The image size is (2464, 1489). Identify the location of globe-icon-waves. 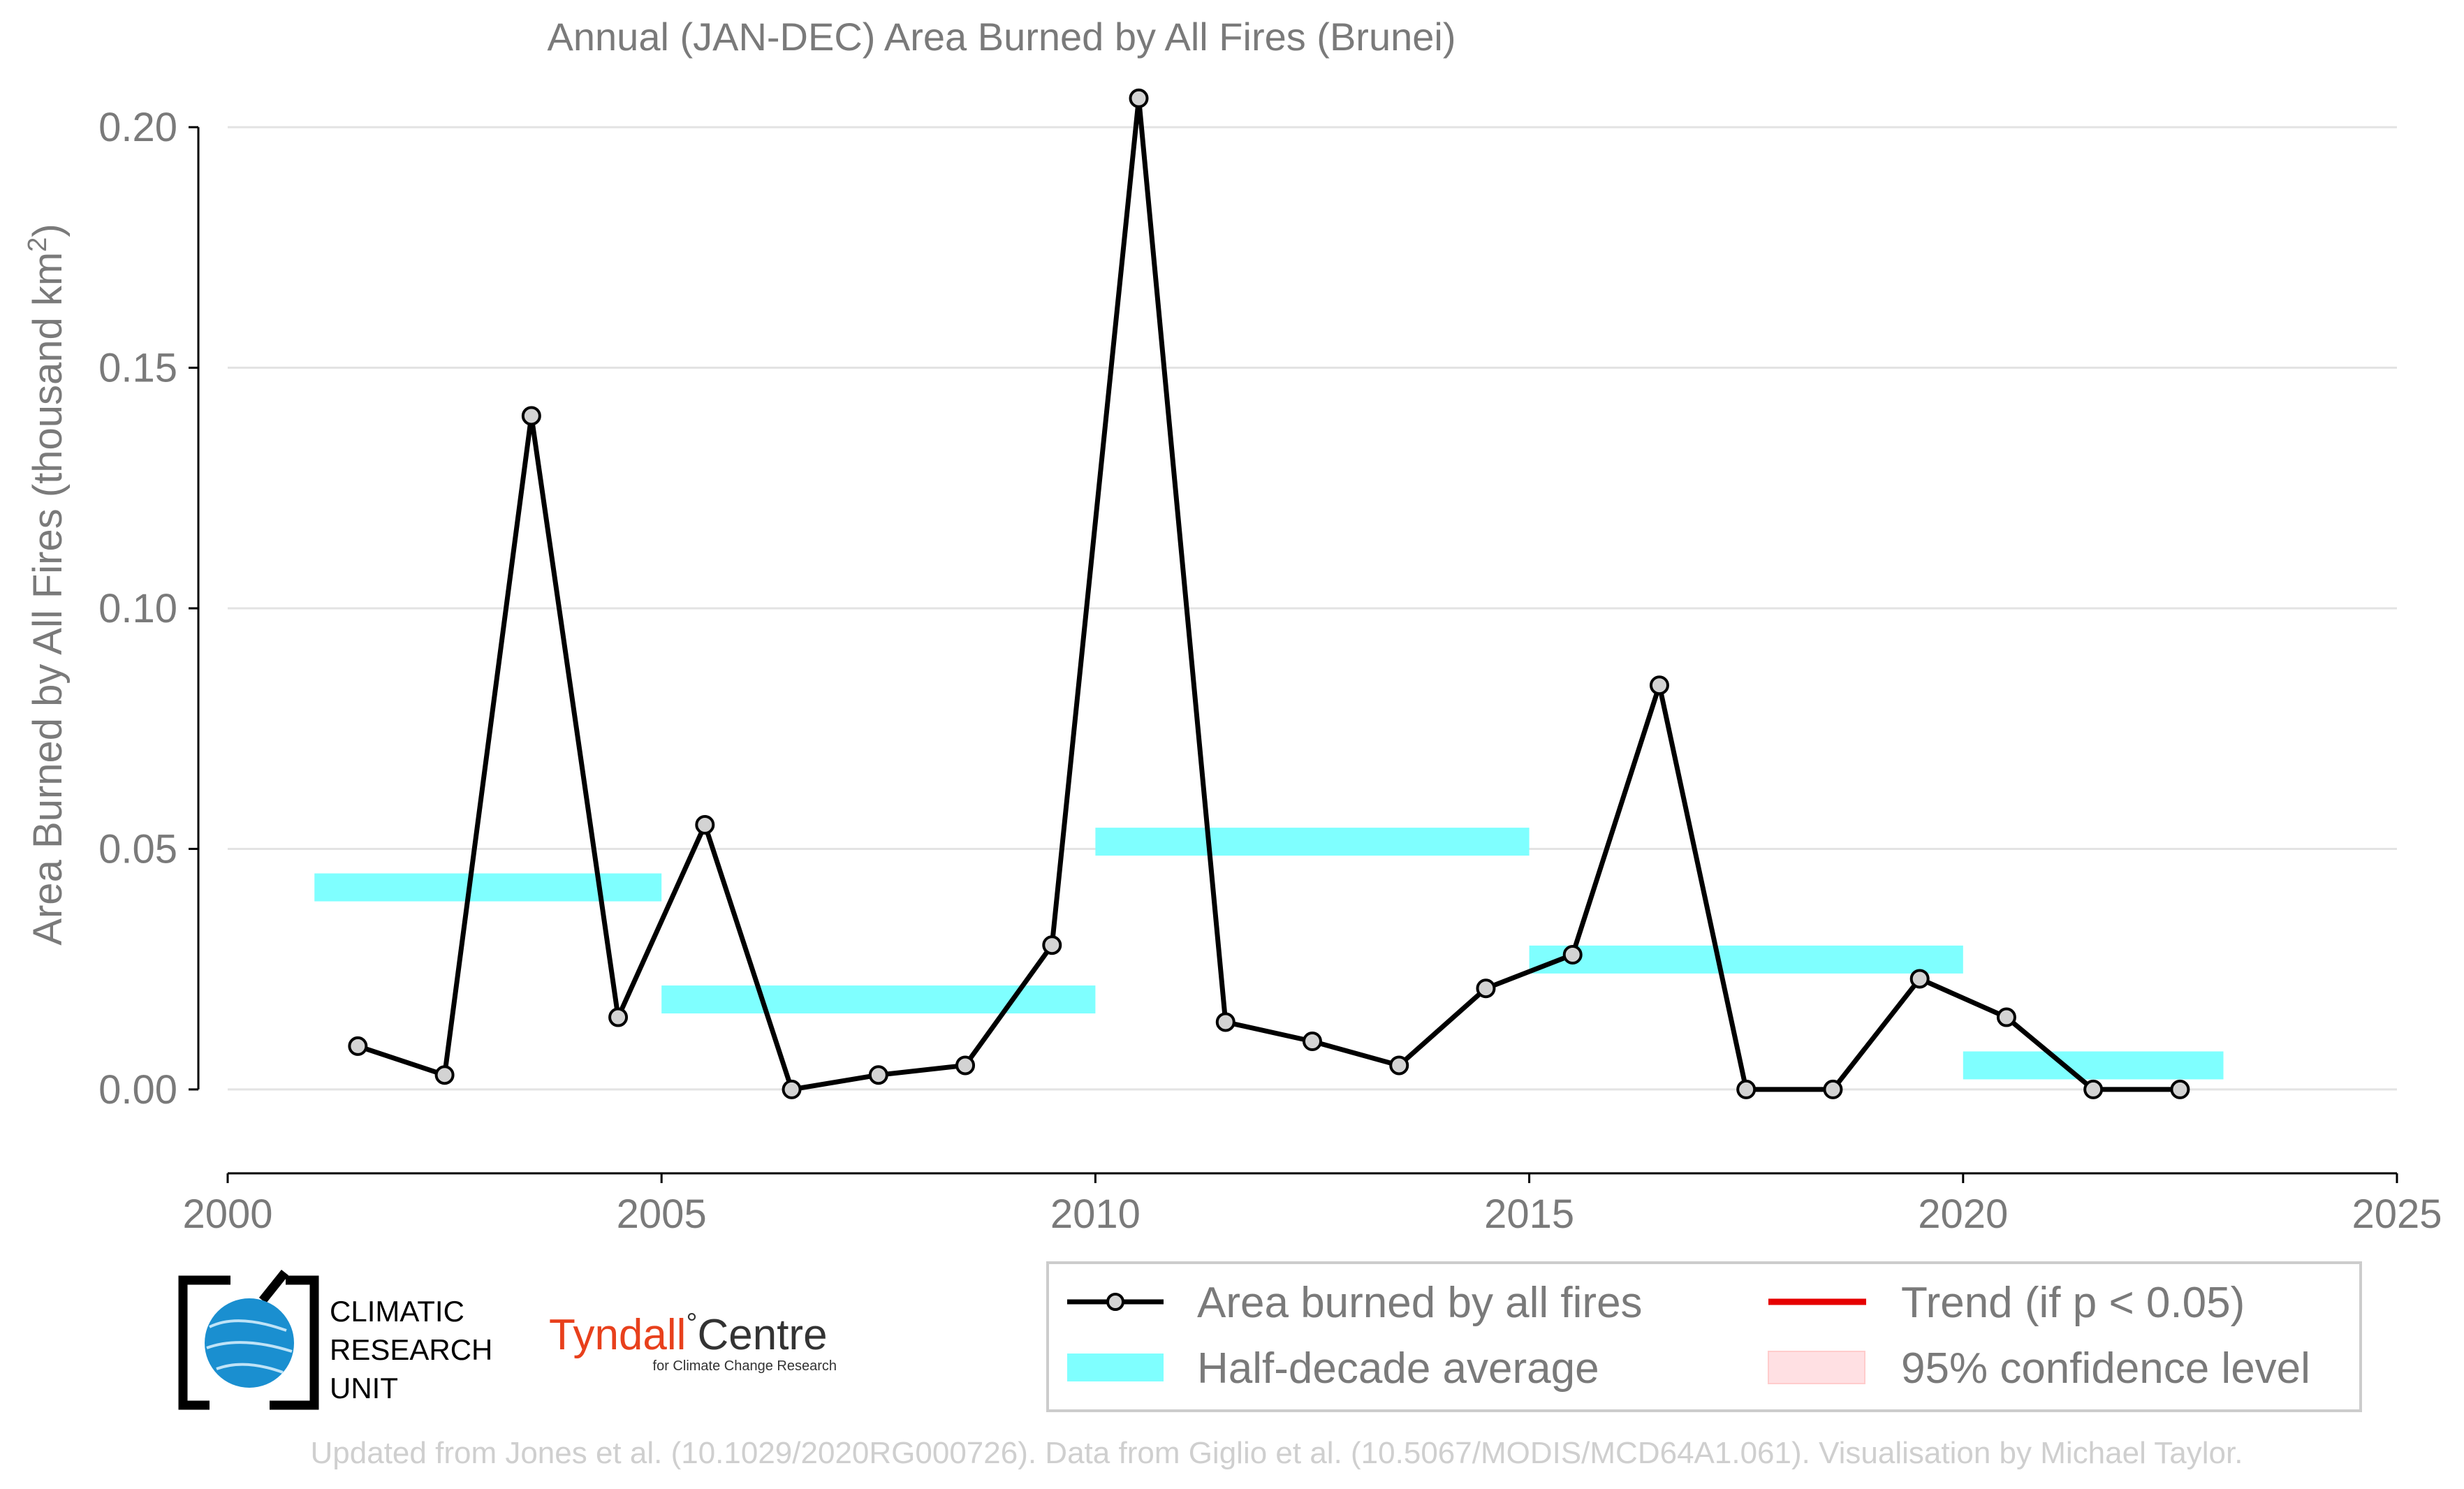
(249, 1346).